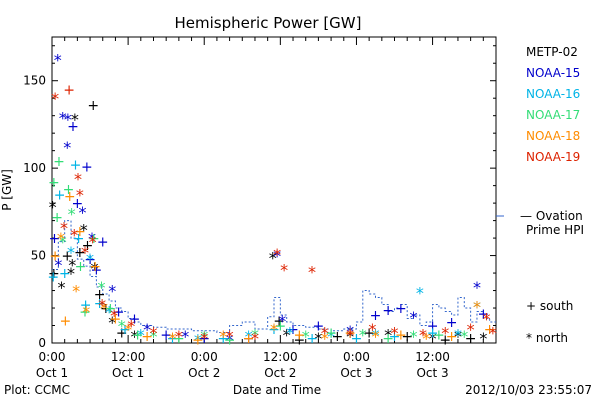 The height and width of the screenshot is (400, 600). What do you see at coordinates (549, 306) in the screenshot?
I see `south-symbol-legend: + south` at bounding box center [549, 306].